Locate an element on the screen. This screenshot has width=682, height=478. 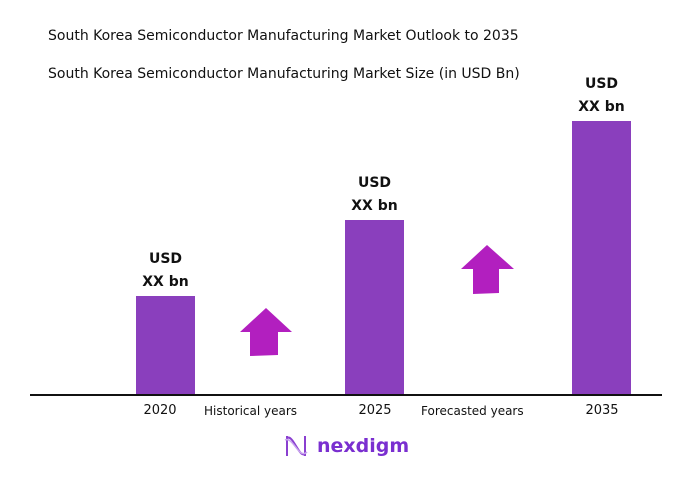
data-label-2035-line1: USD is located at coordinates (601, 84).